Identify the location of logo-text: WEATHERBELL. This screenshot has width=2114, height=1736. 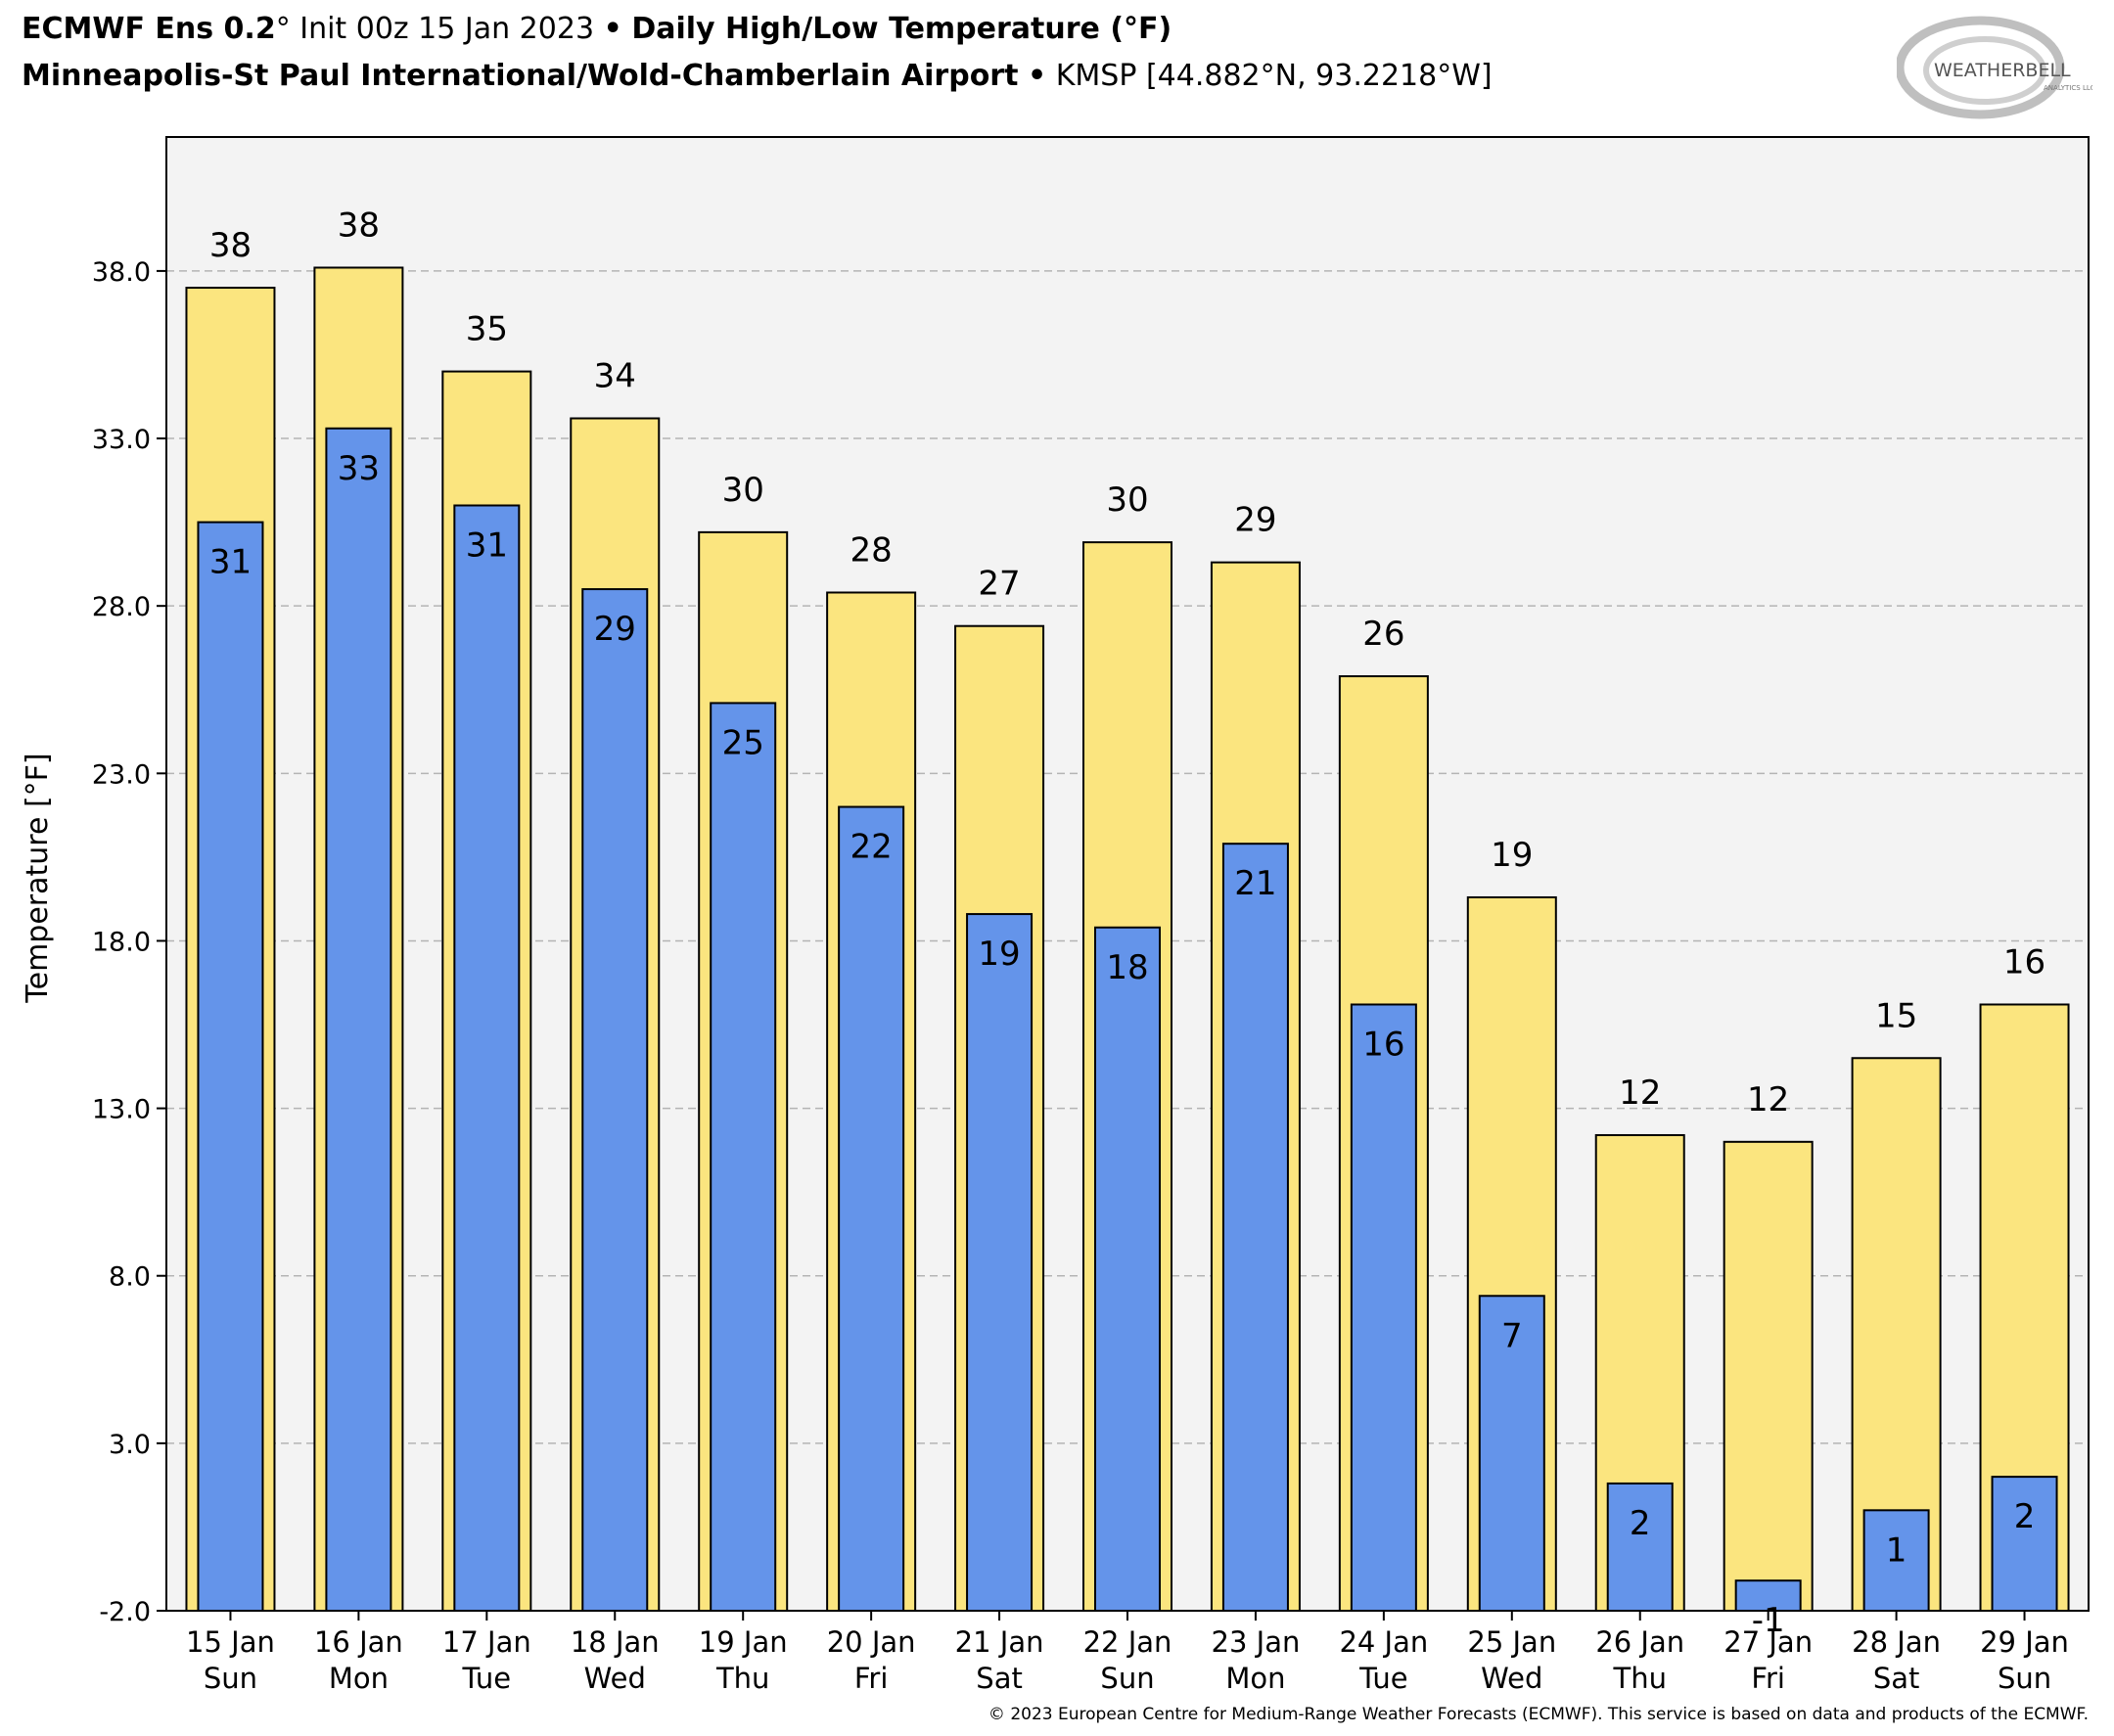
(2003, 71).